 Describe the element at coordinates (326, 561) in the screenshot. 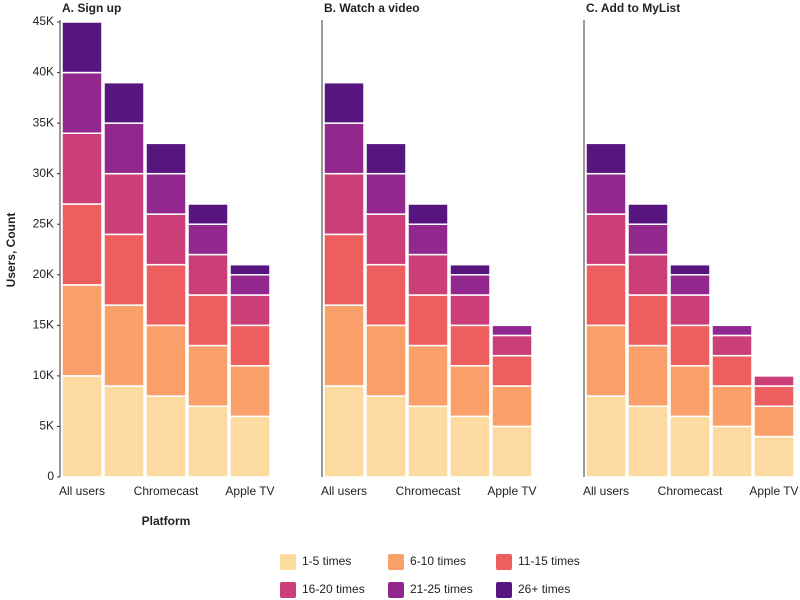

I see `legend-label: 1-5 times` at that location.